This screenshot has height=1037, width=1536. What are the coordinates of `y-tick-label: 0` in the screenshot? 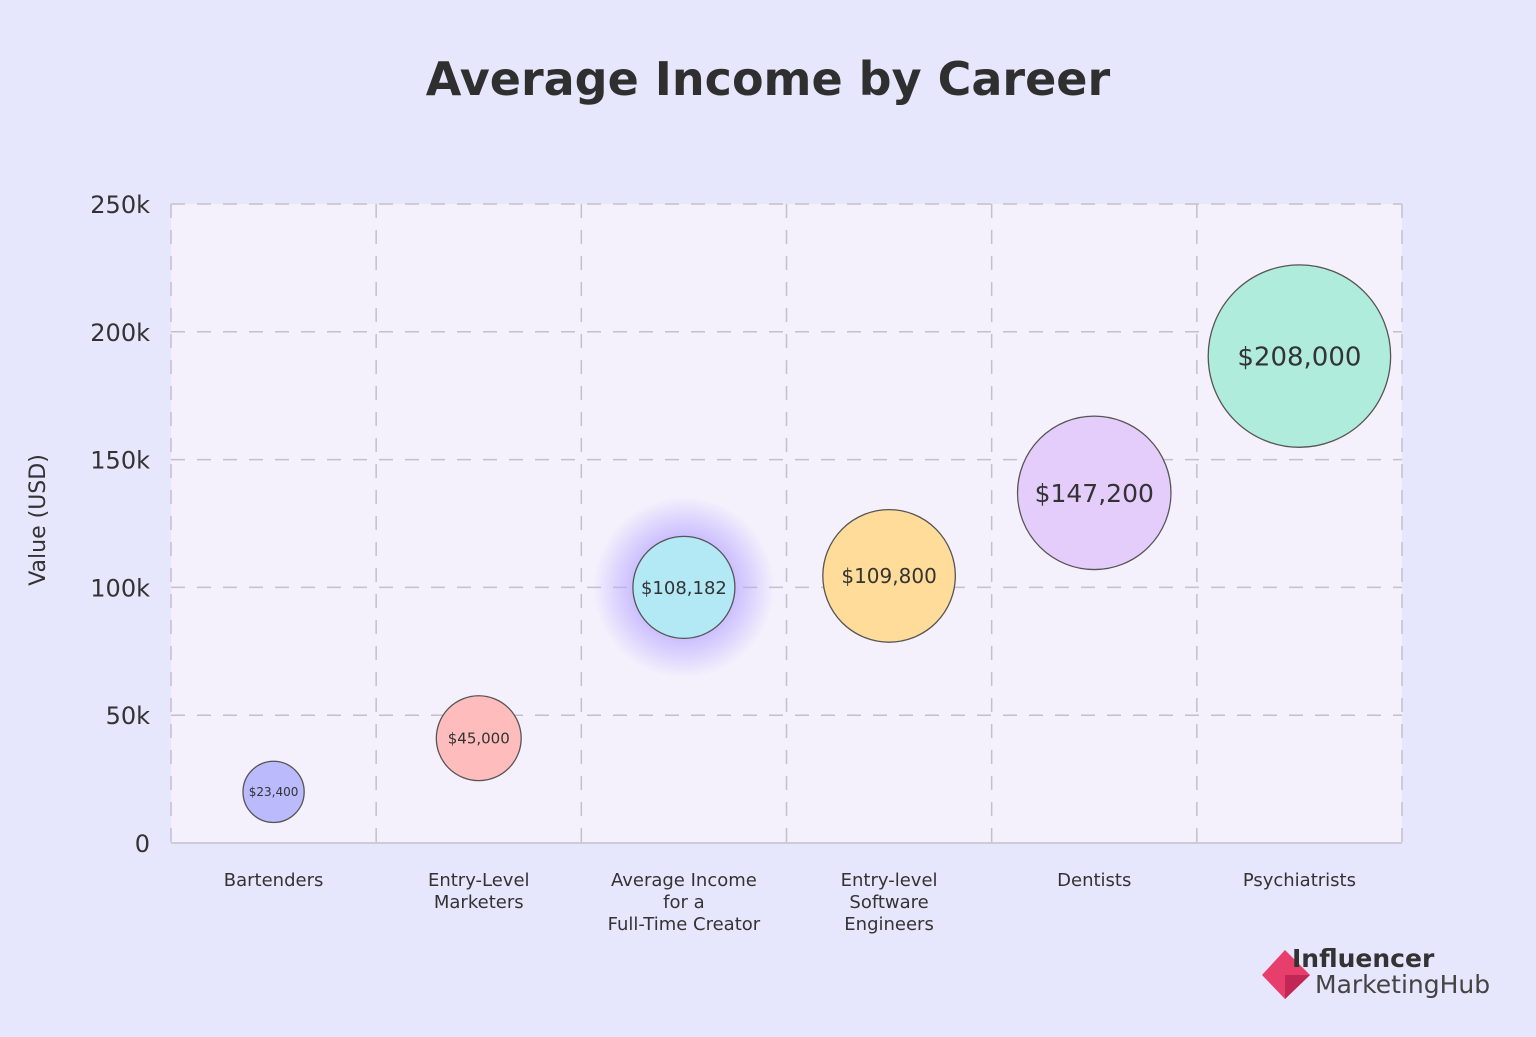 It's located at (142, 844).